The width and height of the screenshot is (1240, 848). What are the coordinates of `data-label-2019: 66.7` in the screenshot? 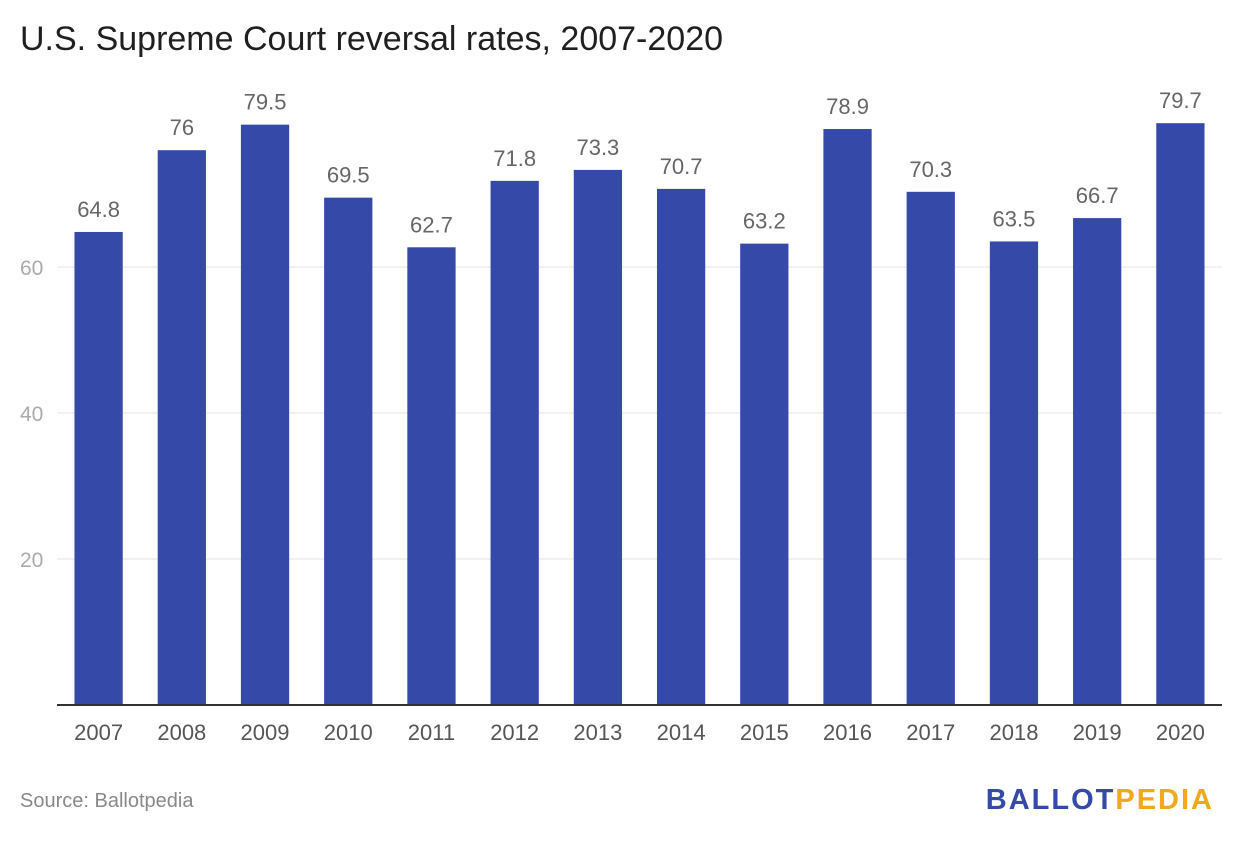 It's located at (1097, 195).